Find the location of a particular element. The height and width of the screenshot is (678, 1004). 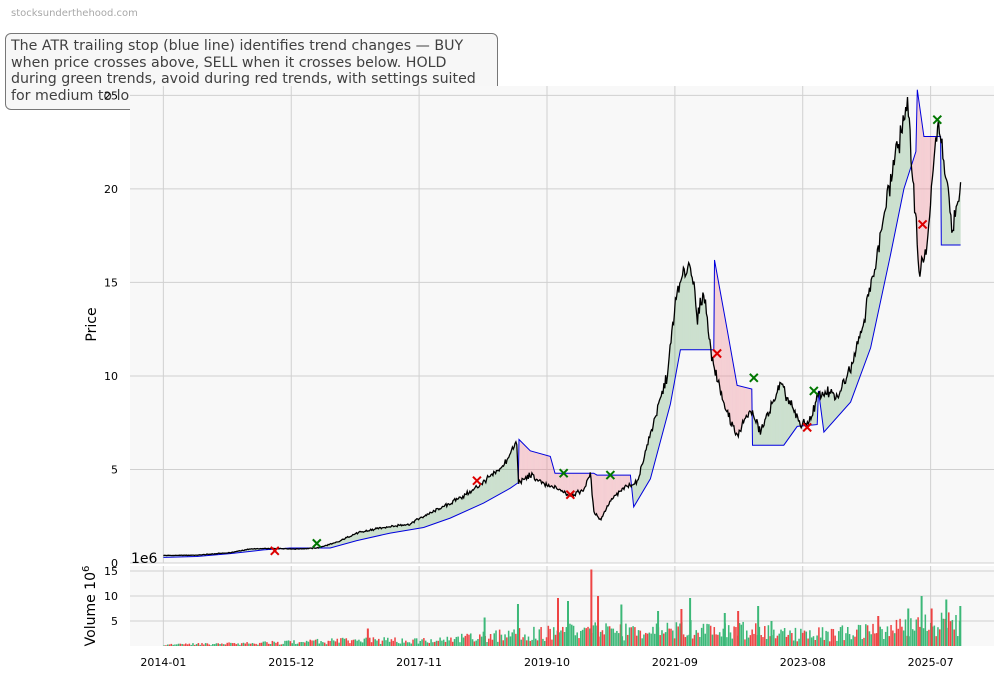

price-tick-label-1: 5 is located at coordinates (114, 469).